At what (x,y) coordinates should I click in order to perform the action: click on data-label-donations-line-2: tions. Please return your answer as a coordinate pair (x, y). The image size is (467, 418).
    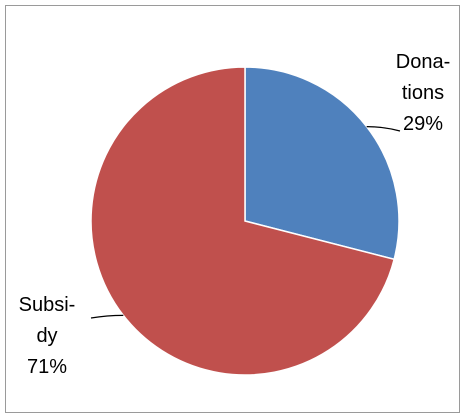
    Looking at the image, I should click on (423, 93).